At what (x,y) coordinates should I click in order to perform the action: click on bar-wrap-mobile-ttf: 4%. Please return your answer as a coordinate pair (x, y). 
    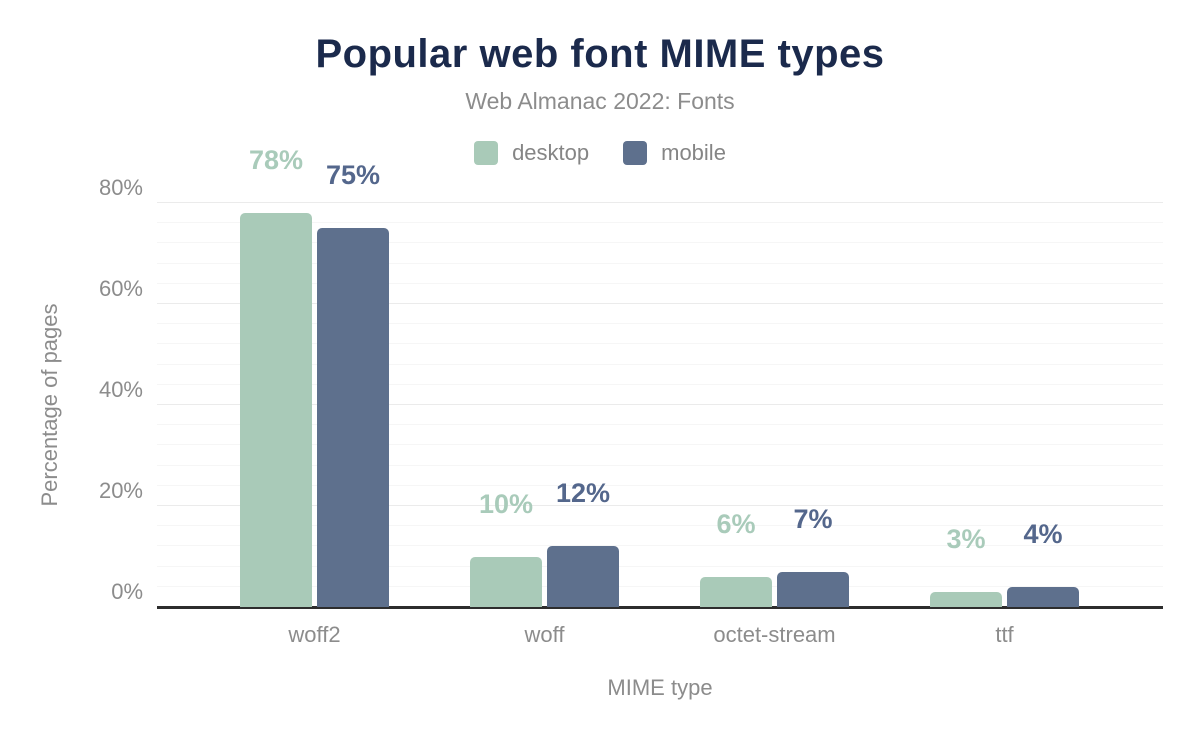
    Looking at the image, I should click on (1043, 563).